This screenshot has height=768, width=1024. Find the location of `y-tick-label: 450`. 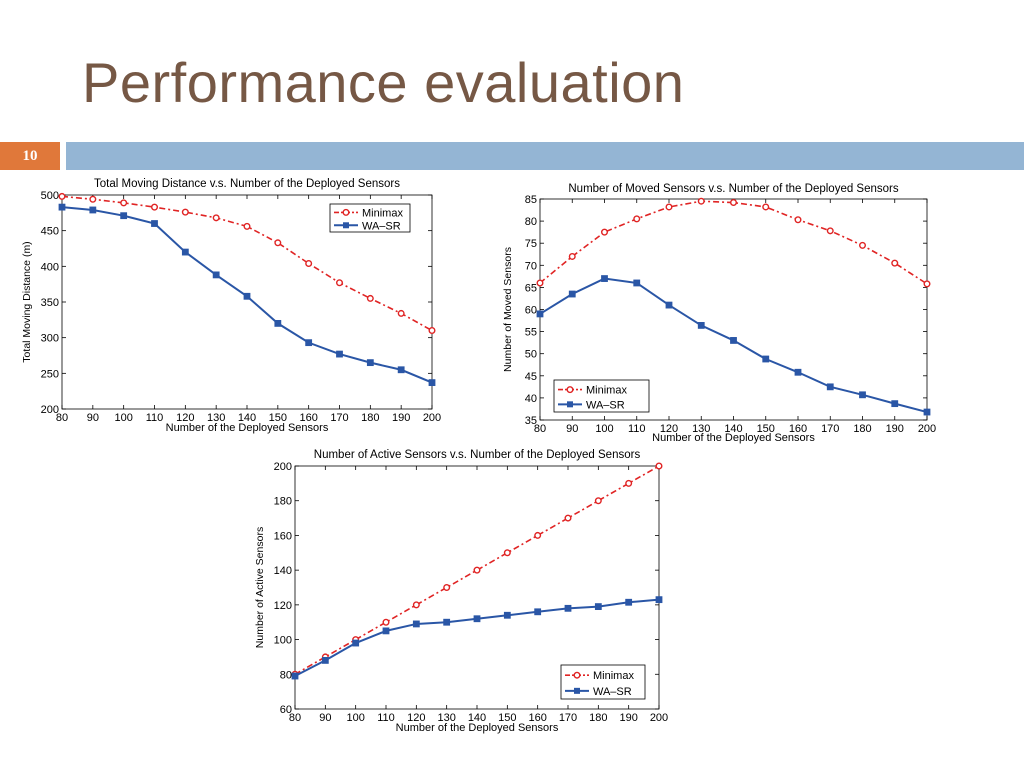

y-tick-label: 450 is located at coordinates (50, 232).